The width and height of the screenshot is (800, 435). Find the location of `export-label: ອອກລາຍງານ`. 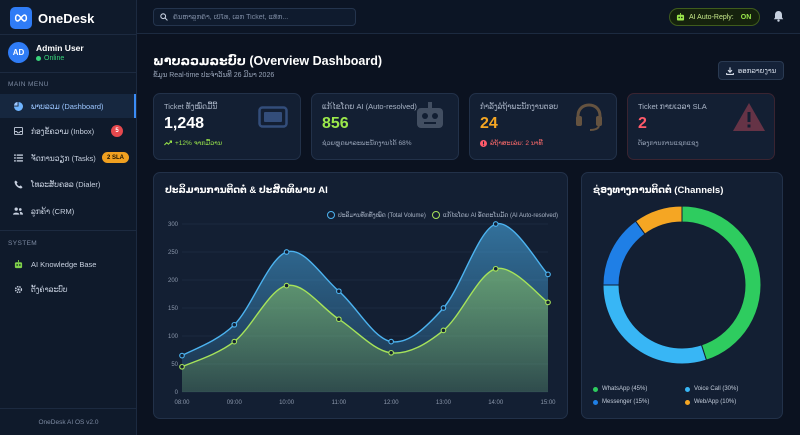

export-label: ອອກລາຍງານ is located at coordinates (757, 71).